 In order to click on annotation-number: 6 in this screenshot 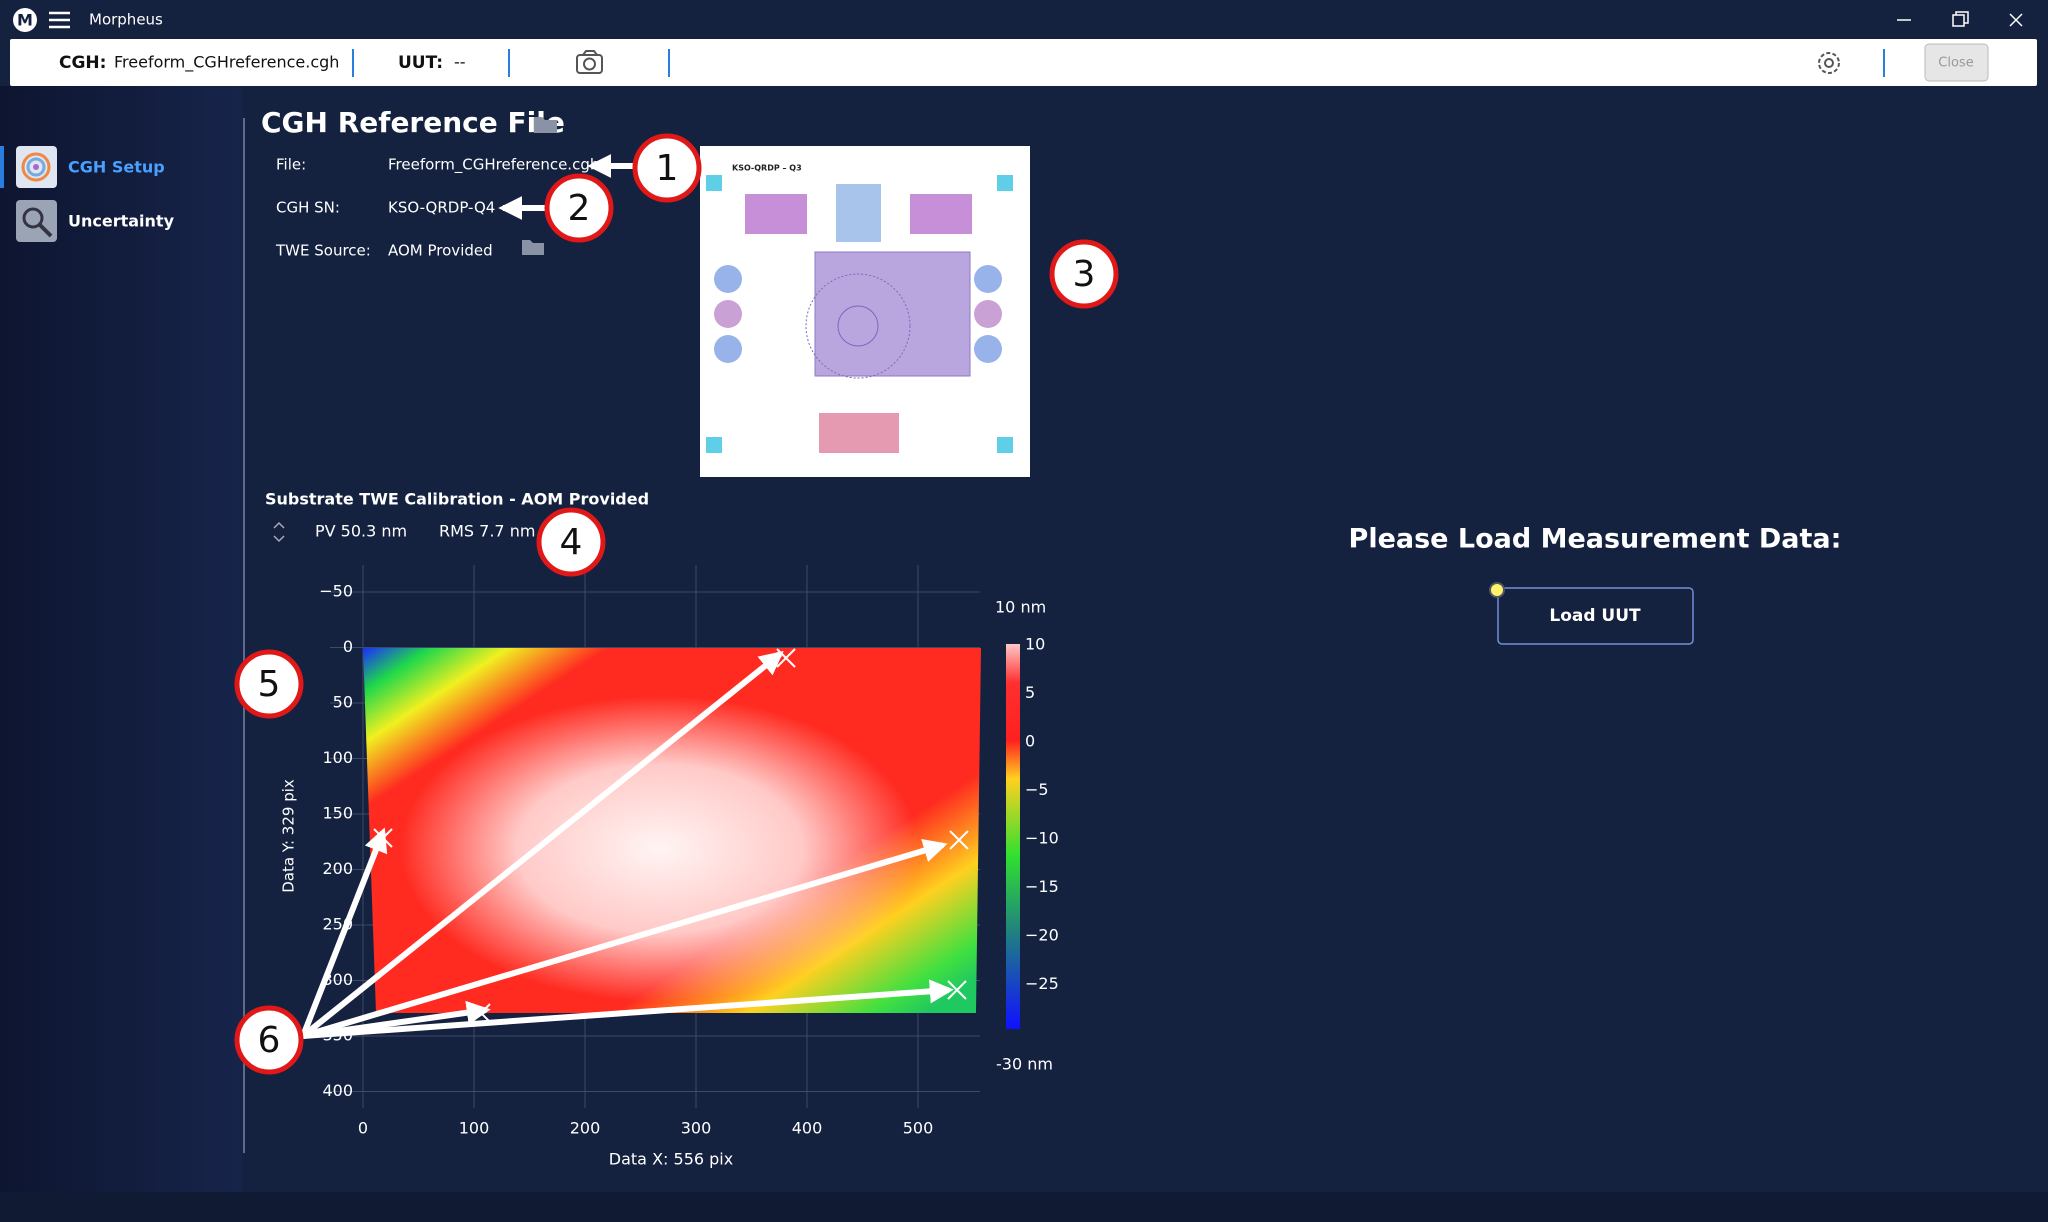, I will do `click(269, 1040)`.